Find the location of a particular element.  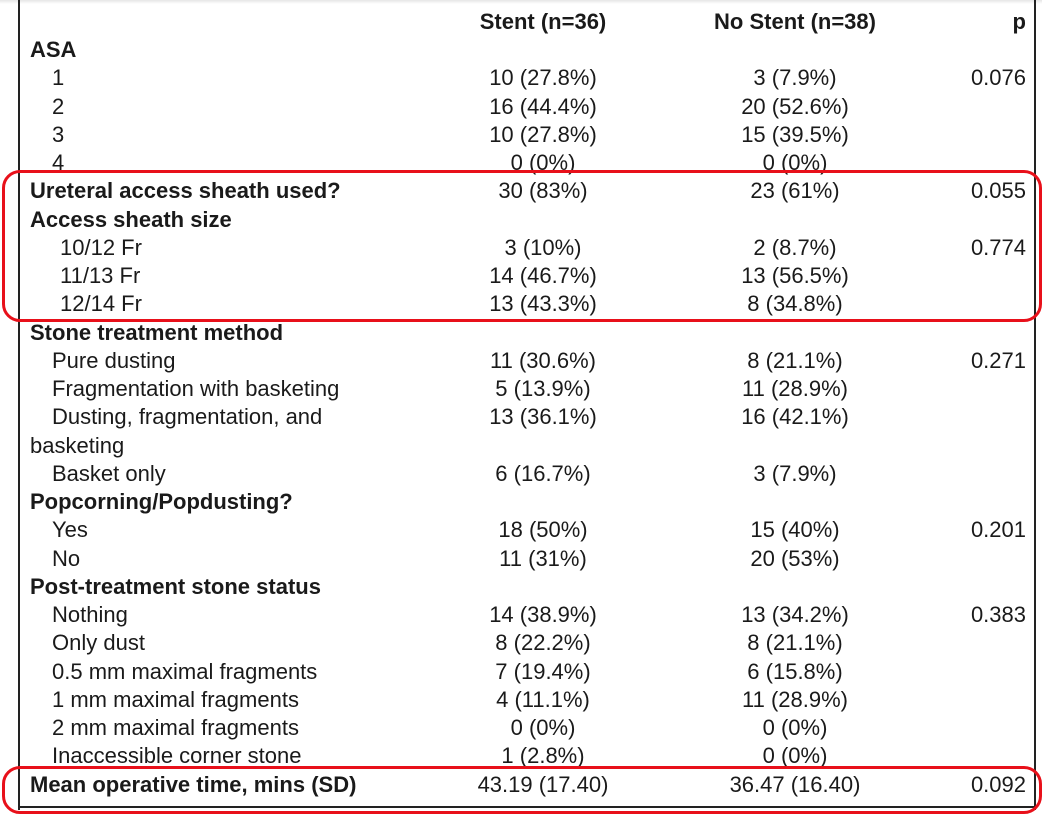

p-value: 0.055 is located at coordinates (998, 191).